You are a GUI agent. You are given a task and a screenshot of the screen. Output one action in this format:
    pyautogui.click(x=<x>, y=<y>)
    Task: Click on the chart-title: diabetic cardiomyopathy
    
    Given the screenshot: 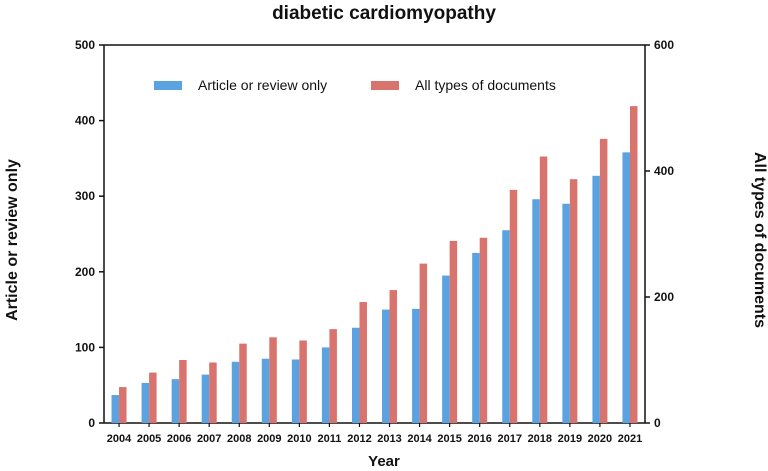 What is the action you would take?
    pyautogui.click(x=384, y=13)
    